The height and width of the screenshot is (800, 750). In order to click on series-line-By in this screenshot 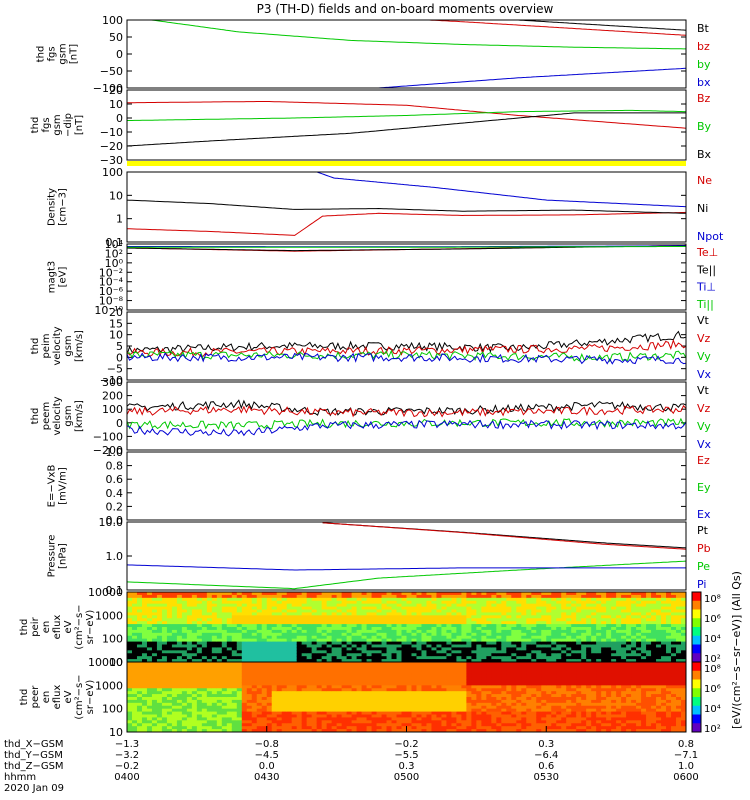, I will do `click(406, 115)`.